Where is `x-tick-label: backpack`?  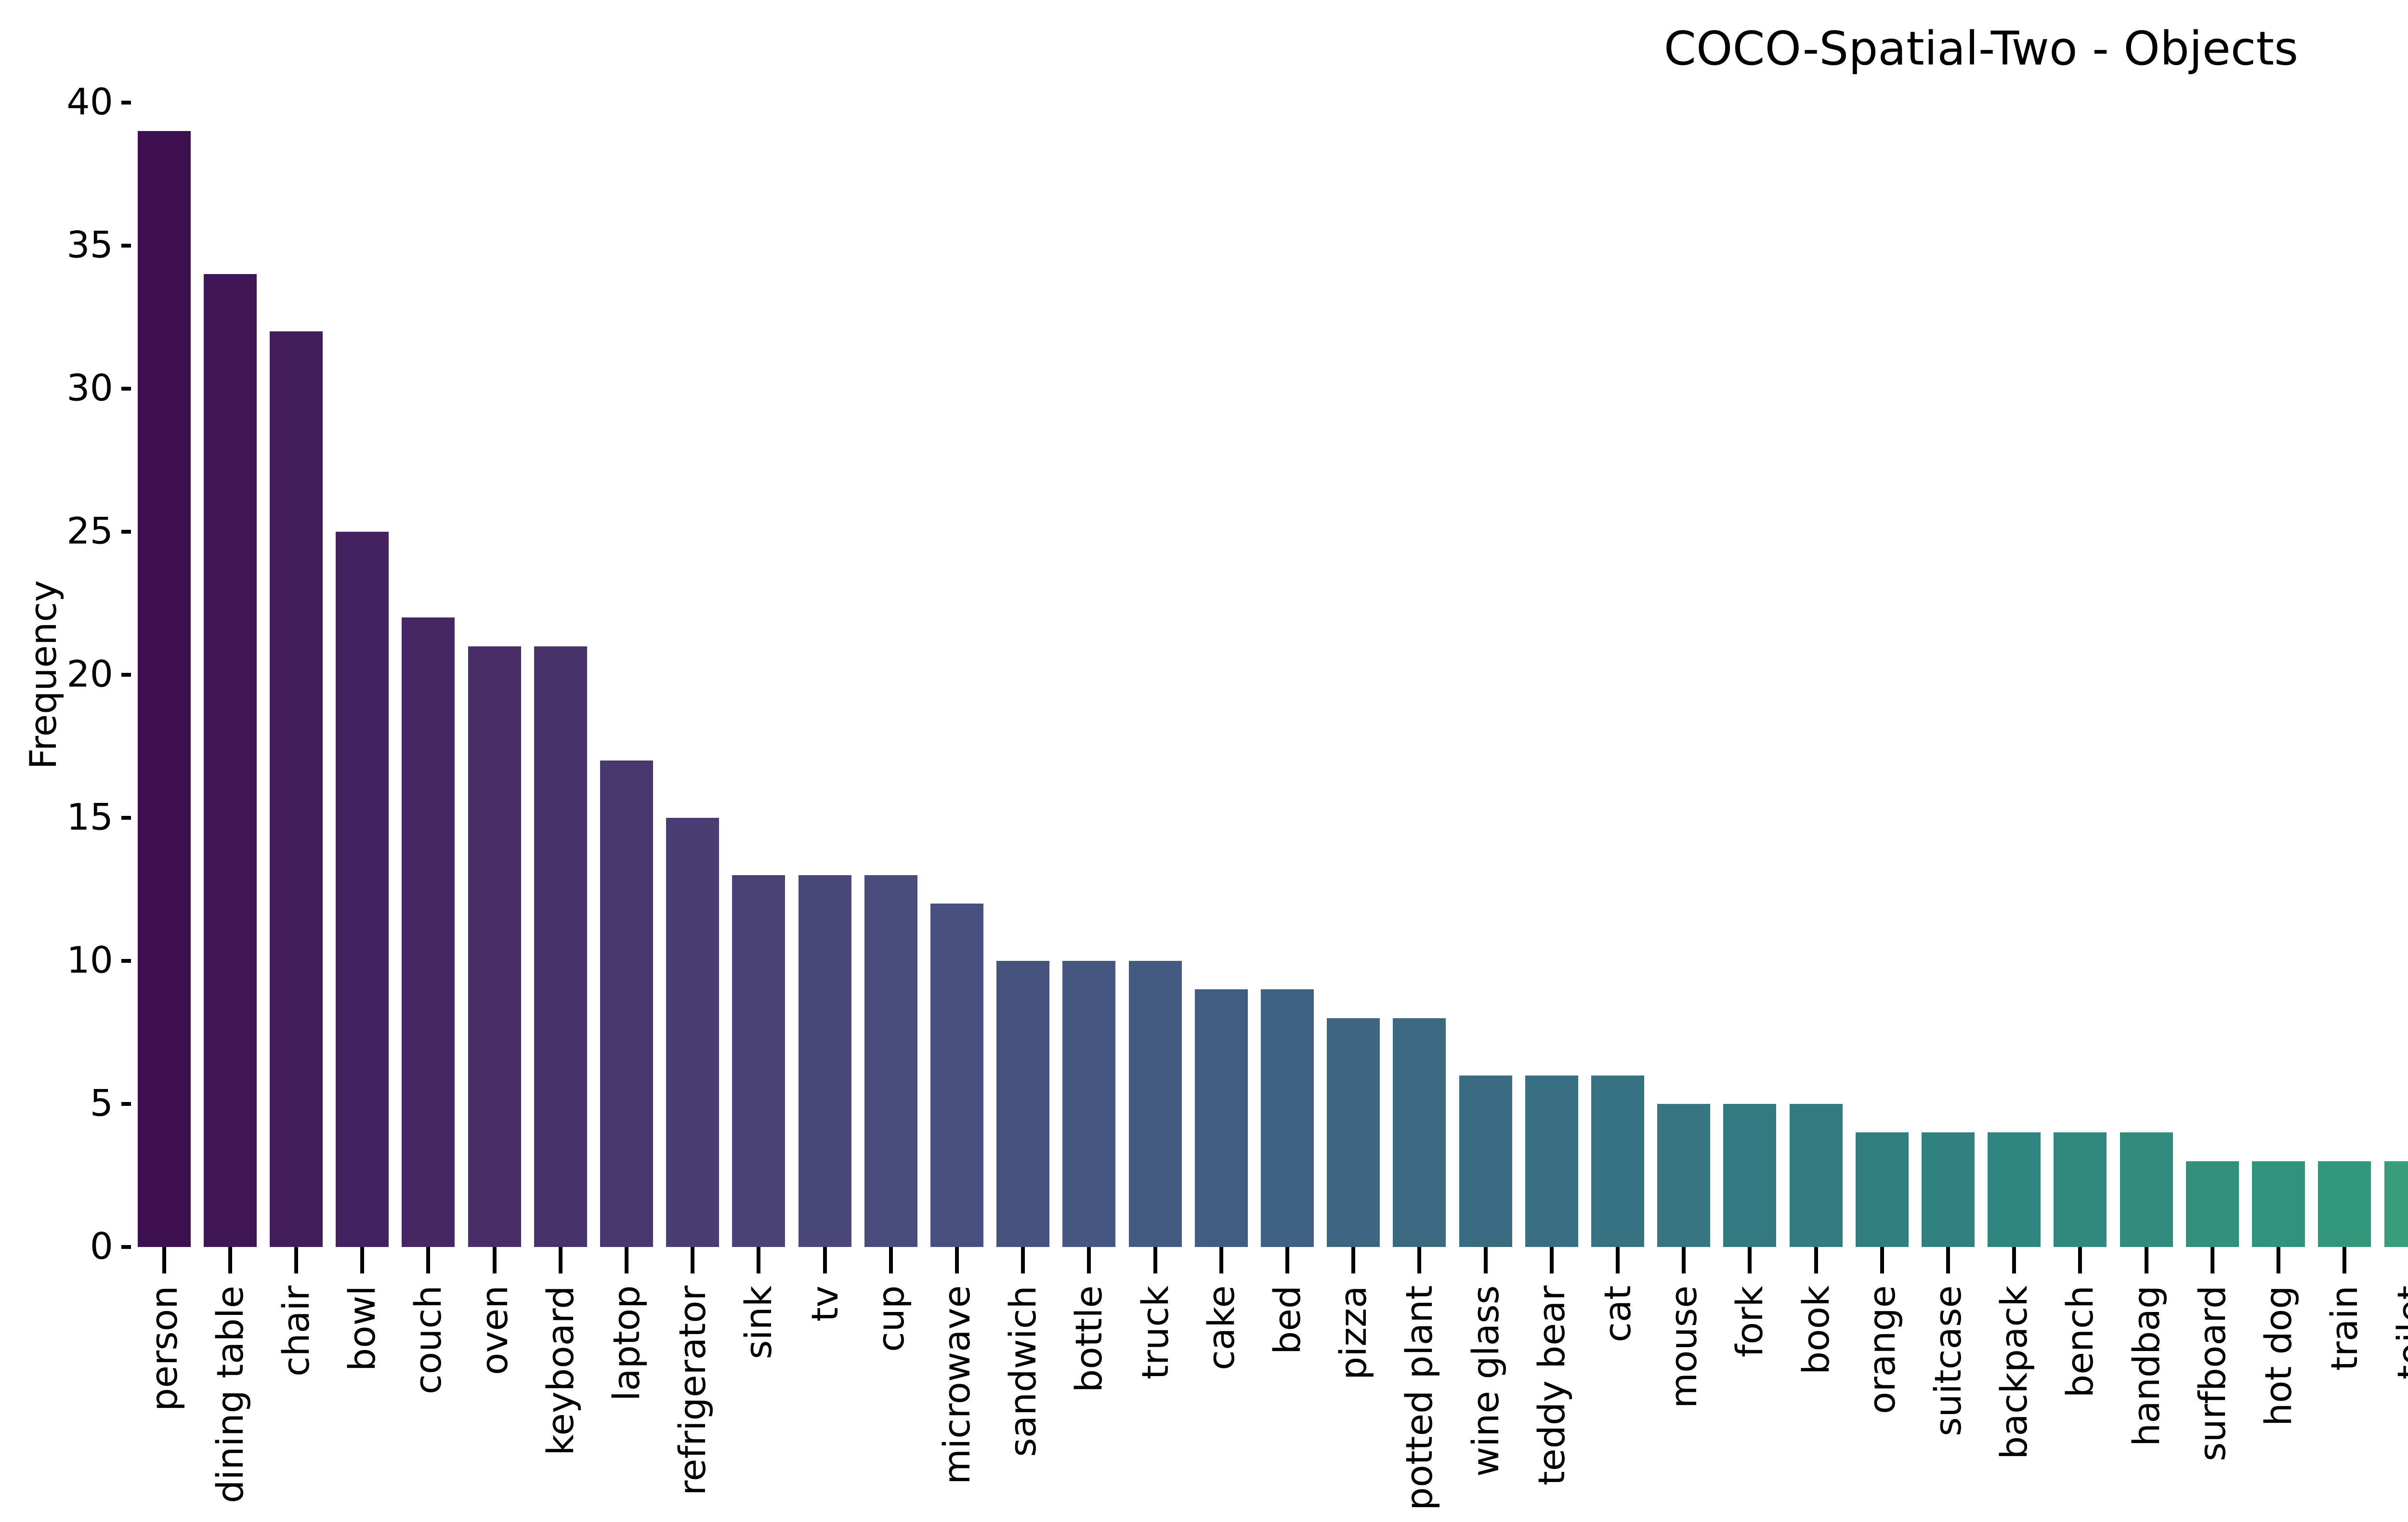 x-tick-label: backpack is located at coordinates (2014, 1373).